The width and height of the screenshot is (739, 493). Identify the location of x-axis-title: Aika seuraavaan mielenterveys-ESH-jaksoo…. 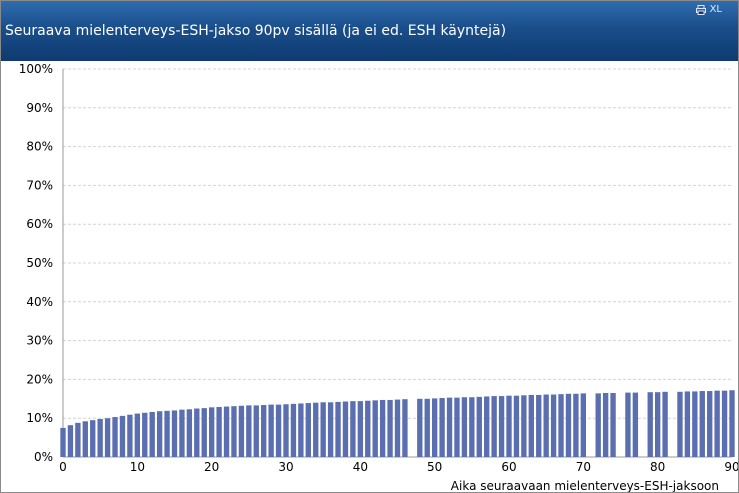
(585, 485).